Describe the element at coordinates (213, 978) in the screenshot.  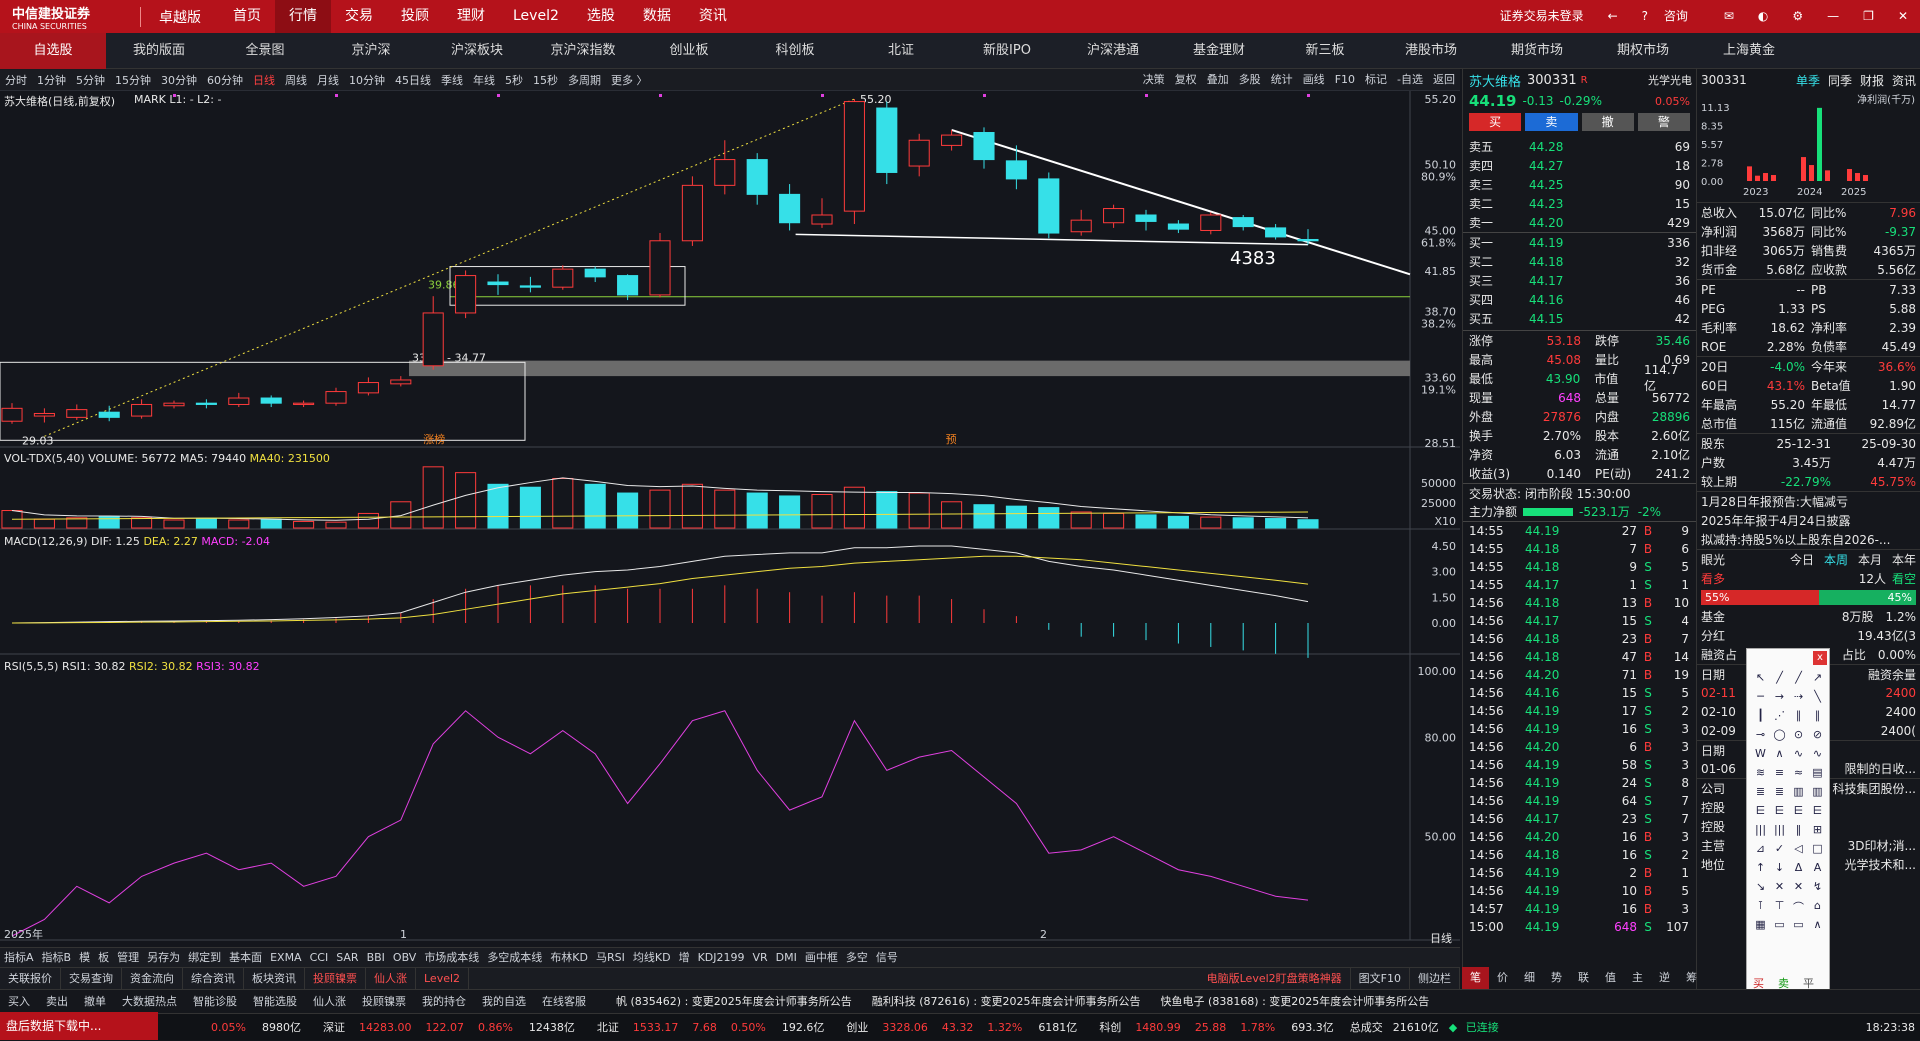
I see `func-tab-3: 综合资讯` at that location.